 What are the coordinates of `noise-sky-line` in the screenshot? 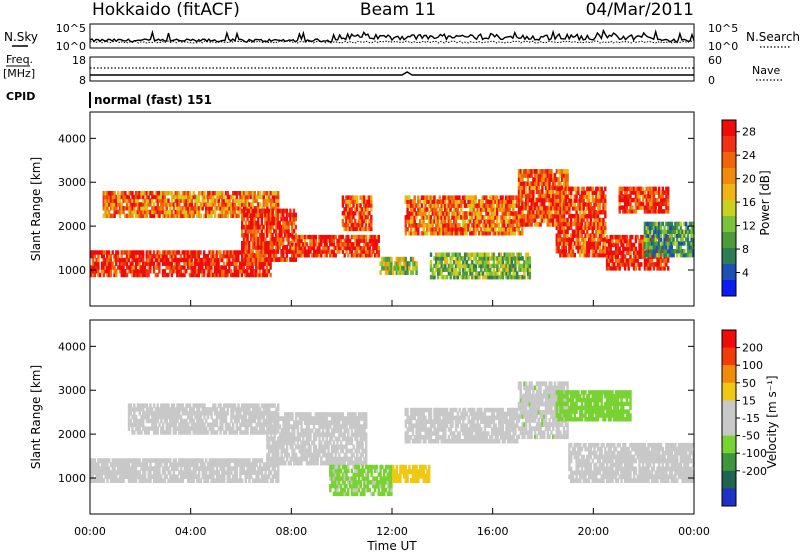 It's located at (392, 35).